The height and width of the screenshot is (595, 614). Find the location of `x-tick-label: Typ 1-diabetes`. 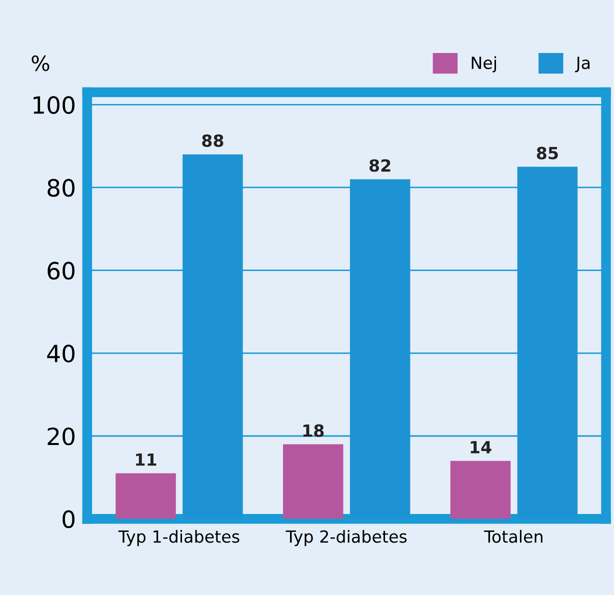

x-tick-label: Typ 1-diabetes is located at coordinates (179, 538).